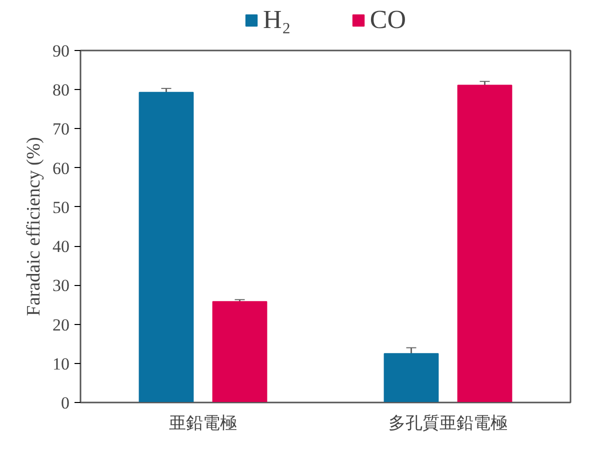 The image size is (590, 466). Describe the element at coordinates (61, 324) in the screenshot. I see `y-tick-label: 20` at that location.